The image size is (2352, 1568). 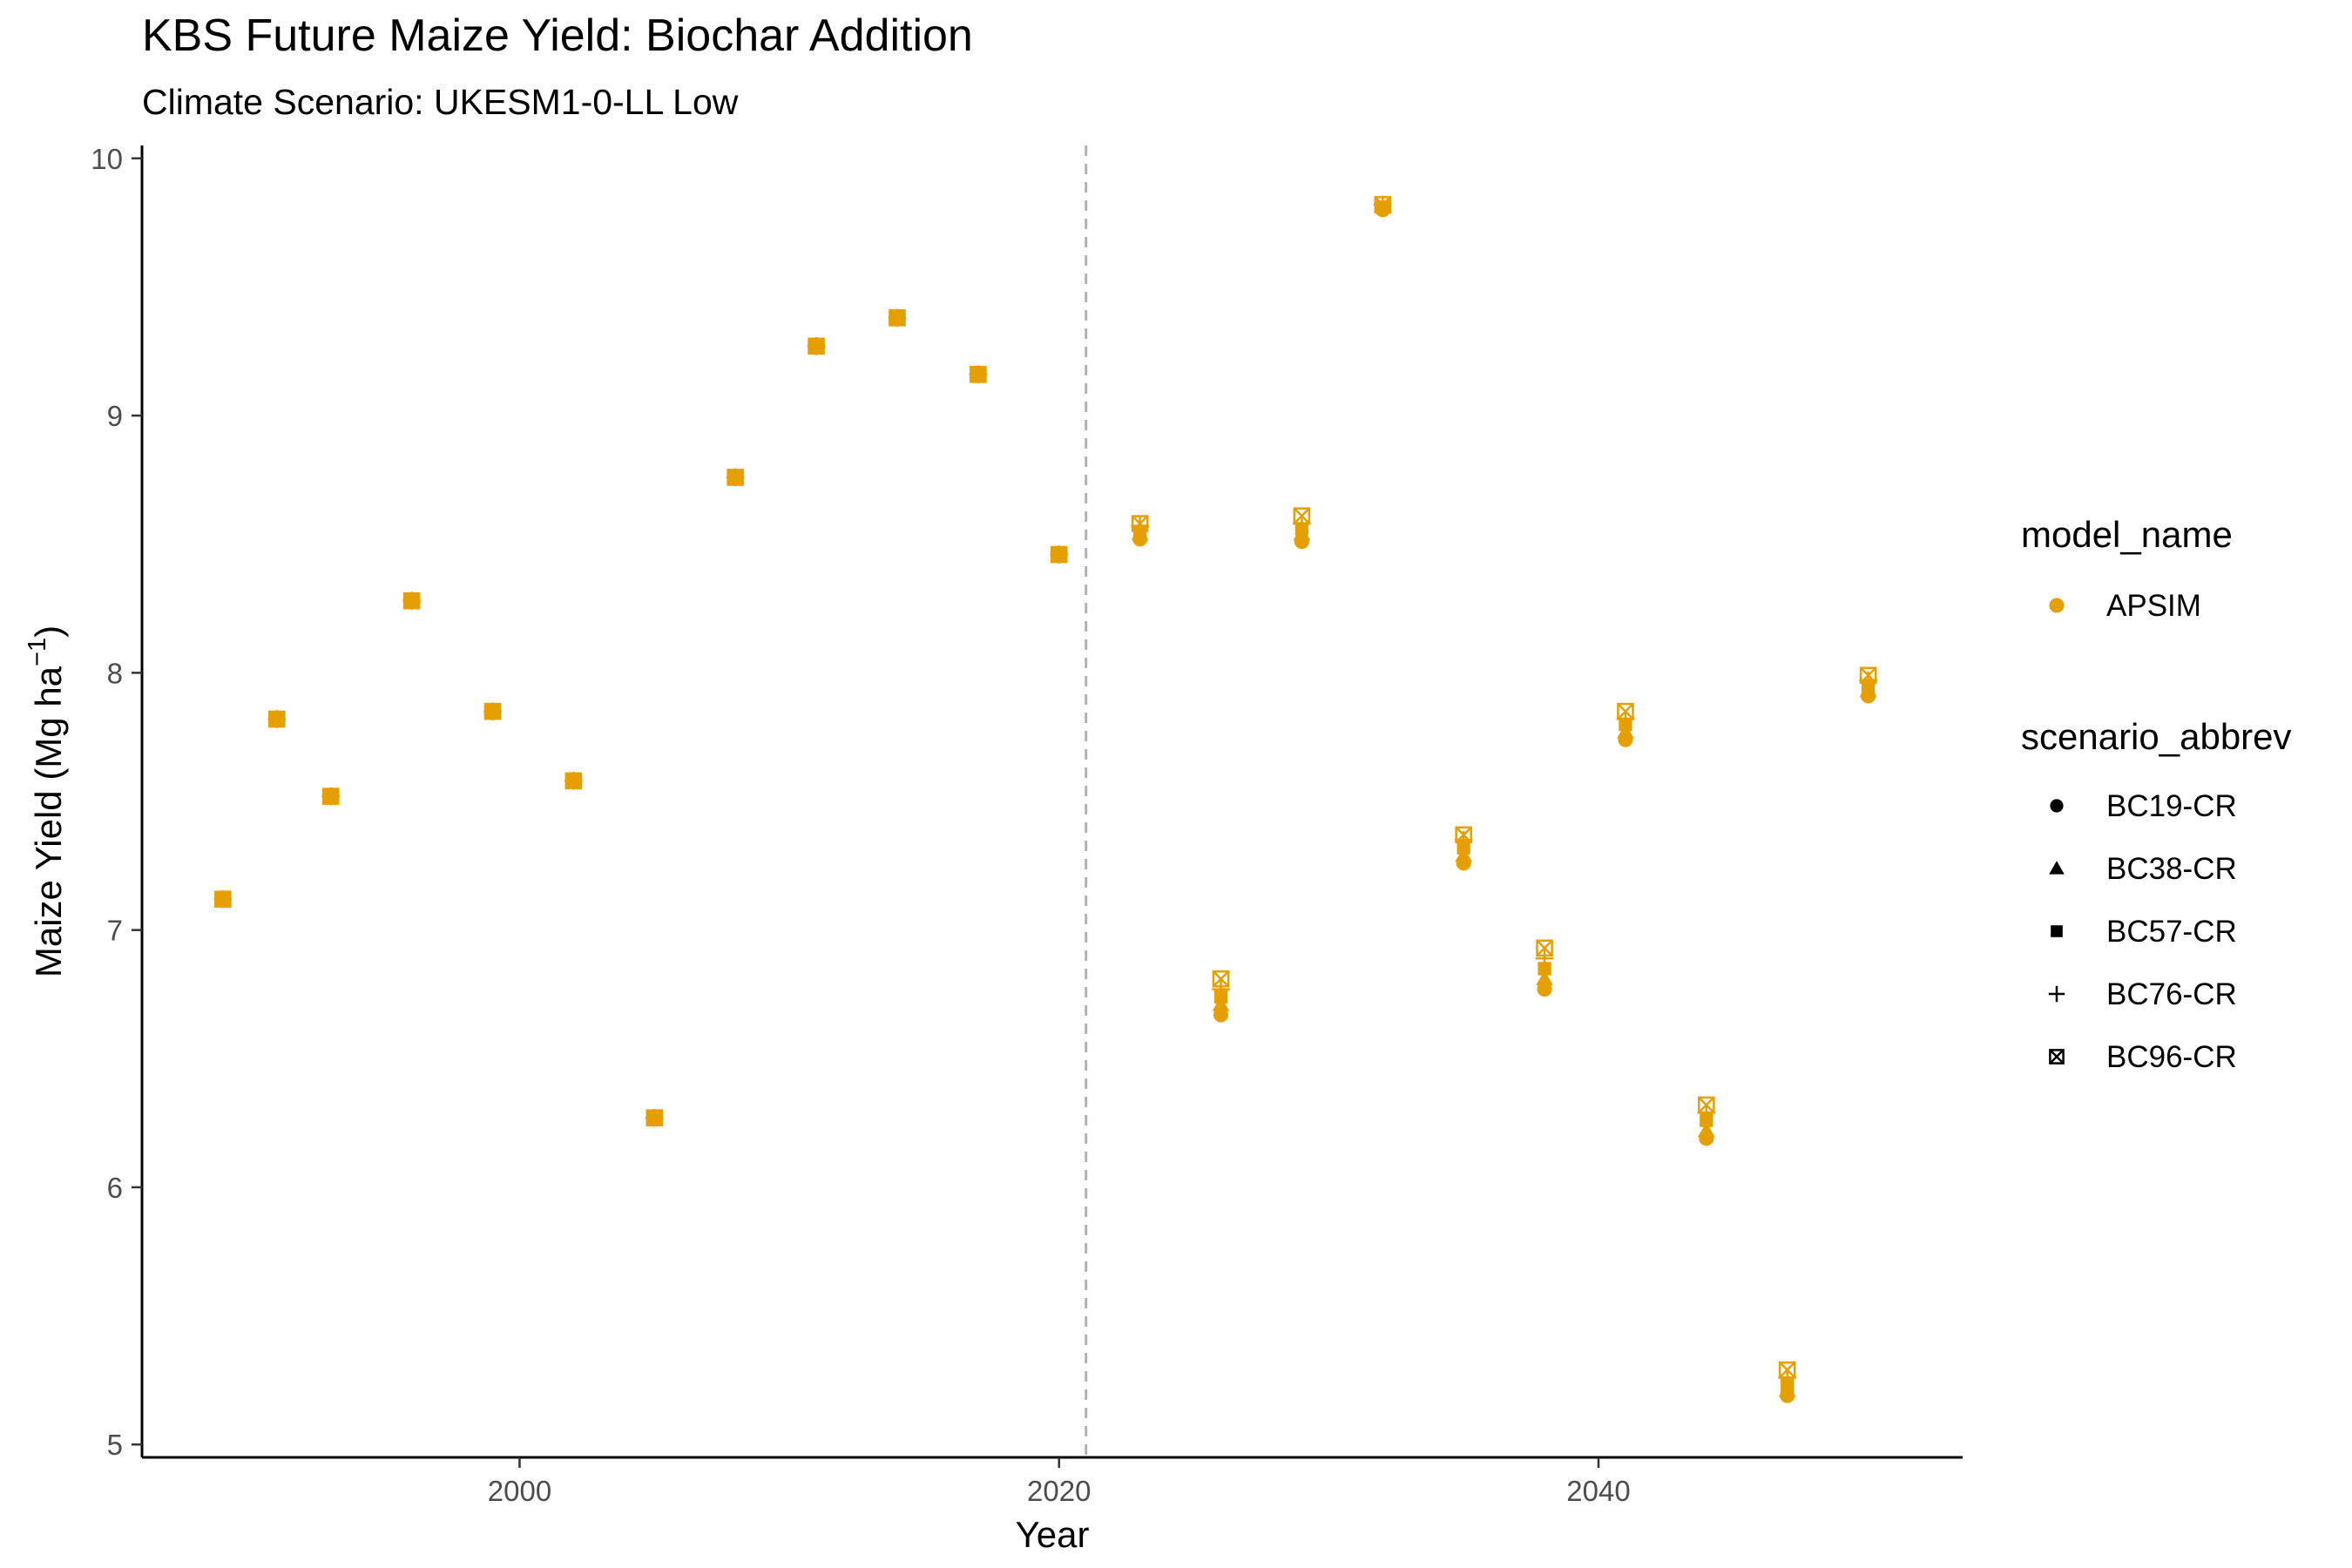 What do you see at coordinates (115, 1188) in the screenshot?
I see `y-tick-label: 6` at bounding box center [115, 1188].